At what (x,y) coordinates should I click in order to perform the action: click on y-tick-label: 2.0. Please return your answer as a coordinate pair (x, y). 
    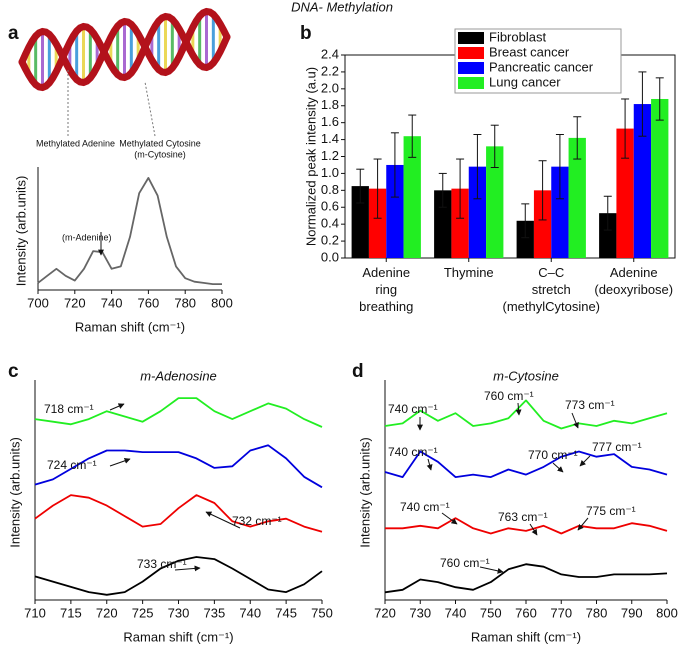
    Looking at the image, I should click on (330, 87).